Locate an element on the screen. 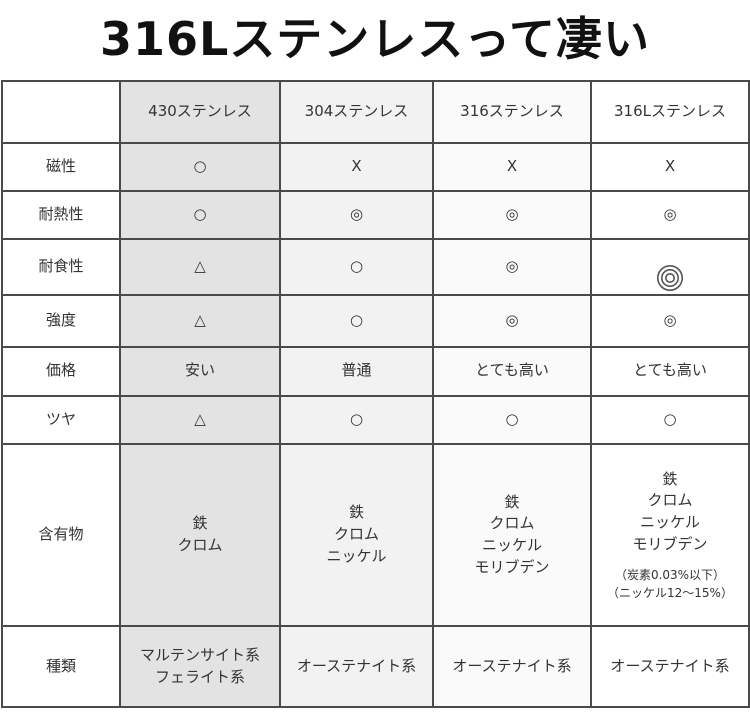 This screenshot has width=750, height=722. composition-316l-main: 鉄 クロム ニッケル モリブデン is located at coordinates (670, 511).